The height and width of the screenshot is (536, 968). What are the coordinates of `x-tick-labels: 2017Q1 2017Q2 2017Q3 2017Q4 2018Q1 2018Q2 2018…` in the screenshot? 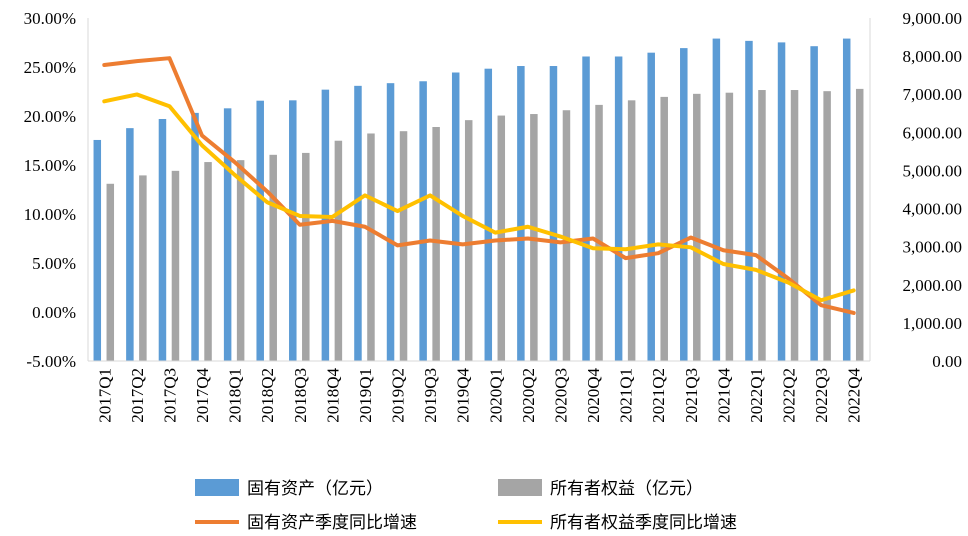 It's located at (479, 395).